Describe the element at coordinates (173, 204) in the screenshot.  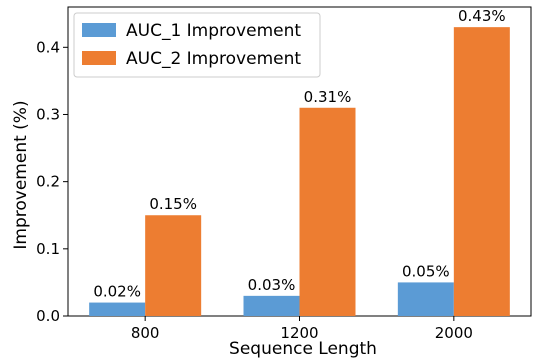
I see `data-label-2-800: 0.15%` at that location.